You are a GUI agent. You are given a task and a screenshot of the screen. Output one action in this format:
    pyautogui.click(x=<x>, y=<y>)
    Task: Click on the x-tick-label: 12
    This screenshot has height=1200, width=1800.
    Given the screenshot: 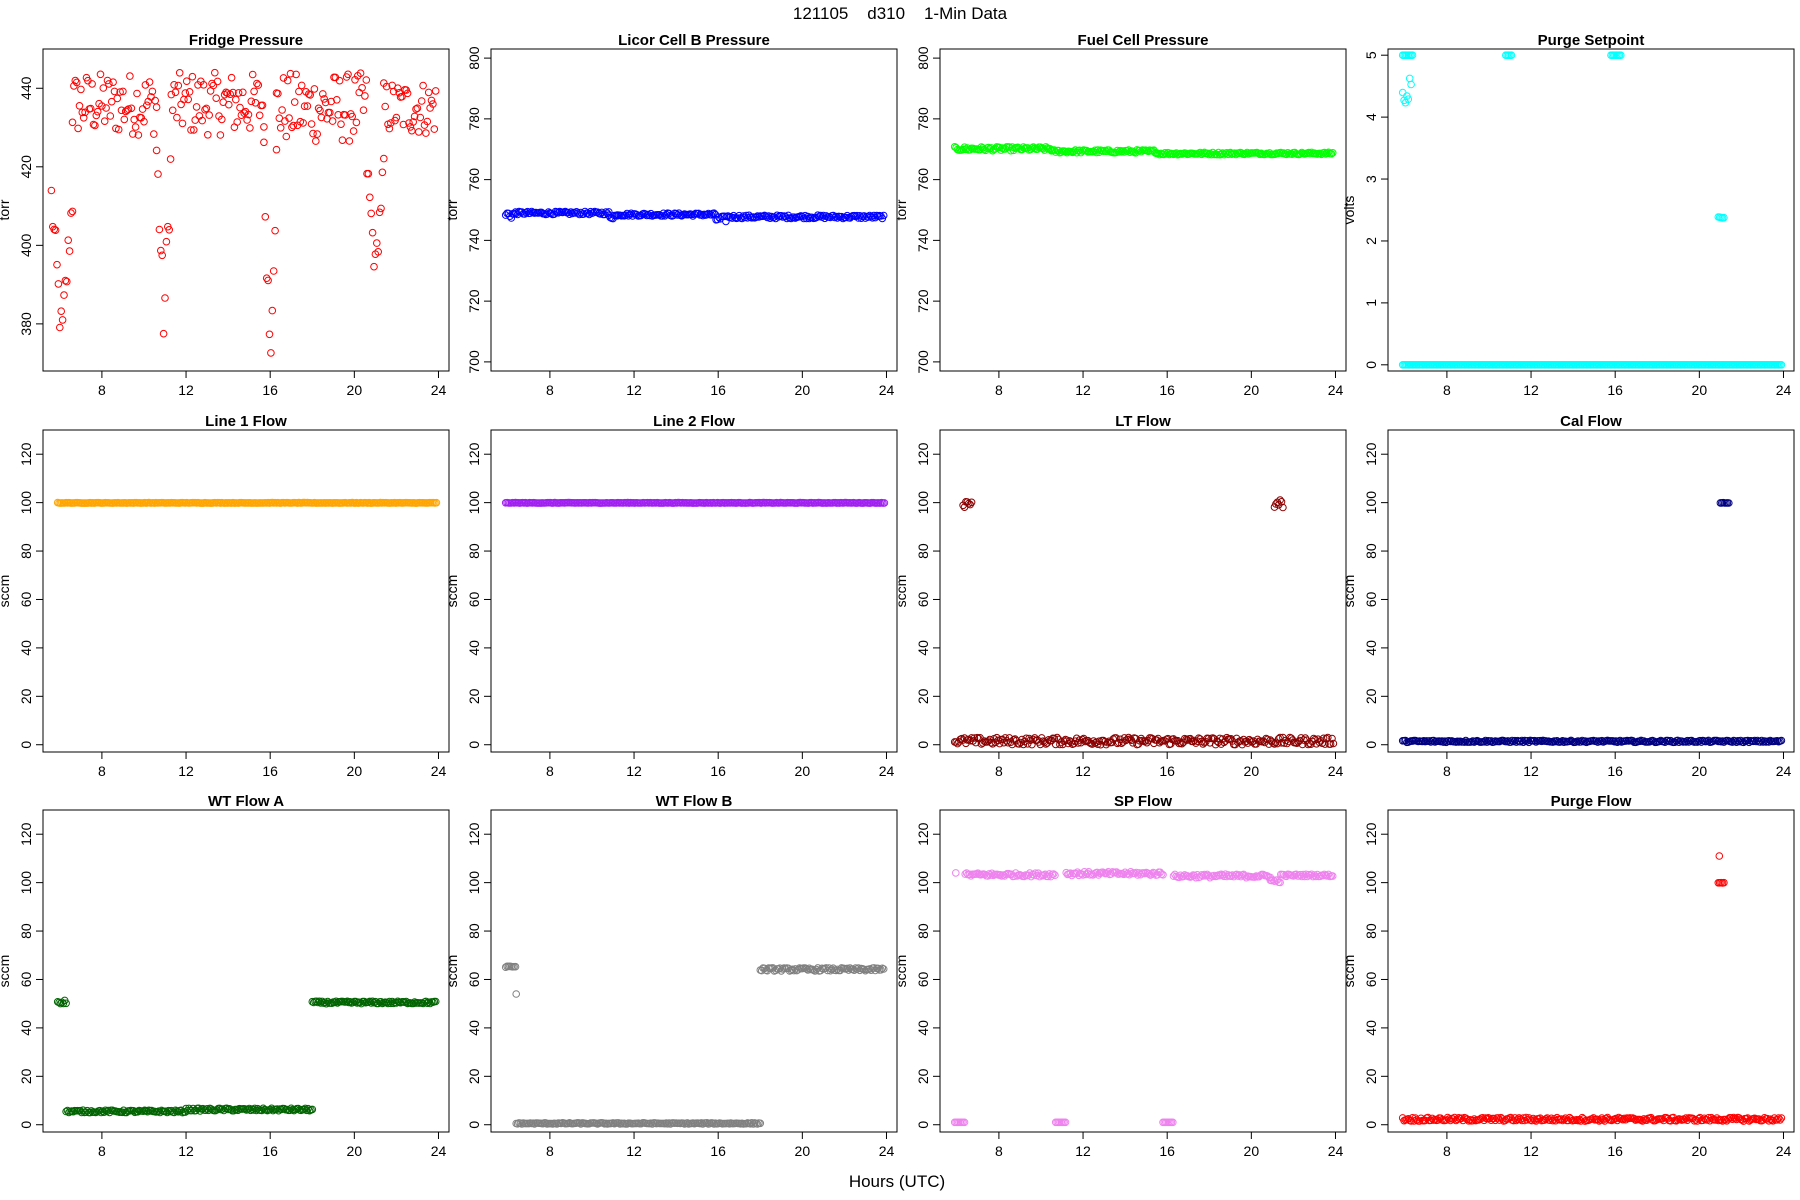 What is the action you would take?
    pyautogui.click(x=634, y=1151)
    